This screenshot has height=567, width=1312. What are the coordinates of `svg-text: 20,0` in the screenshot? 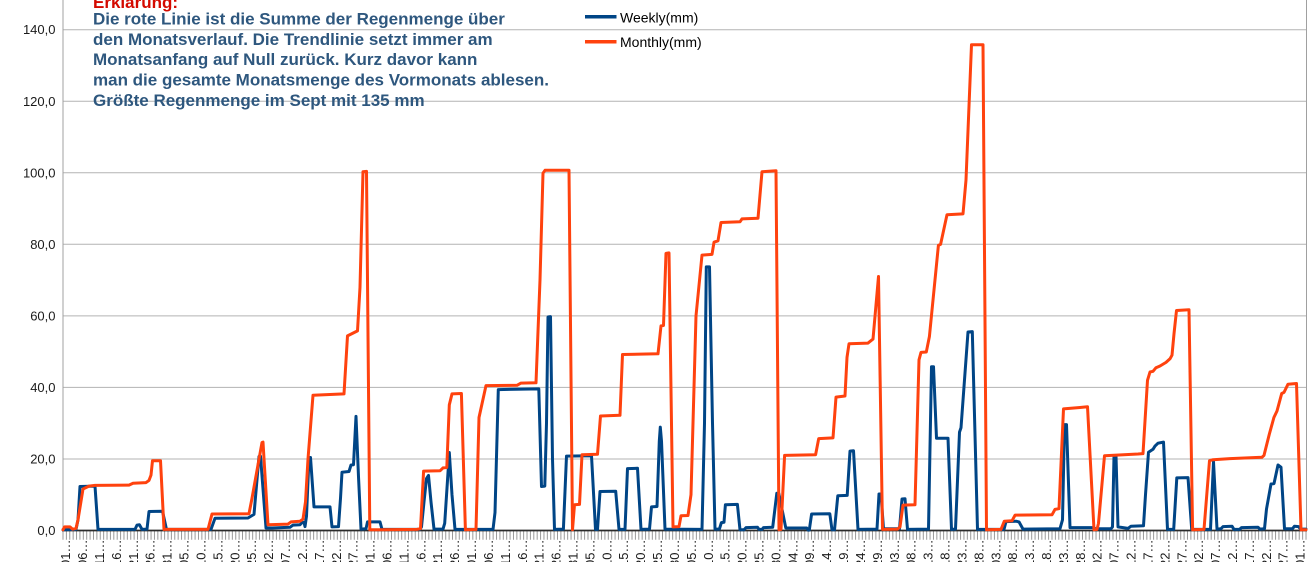 It's located at (42, 459).